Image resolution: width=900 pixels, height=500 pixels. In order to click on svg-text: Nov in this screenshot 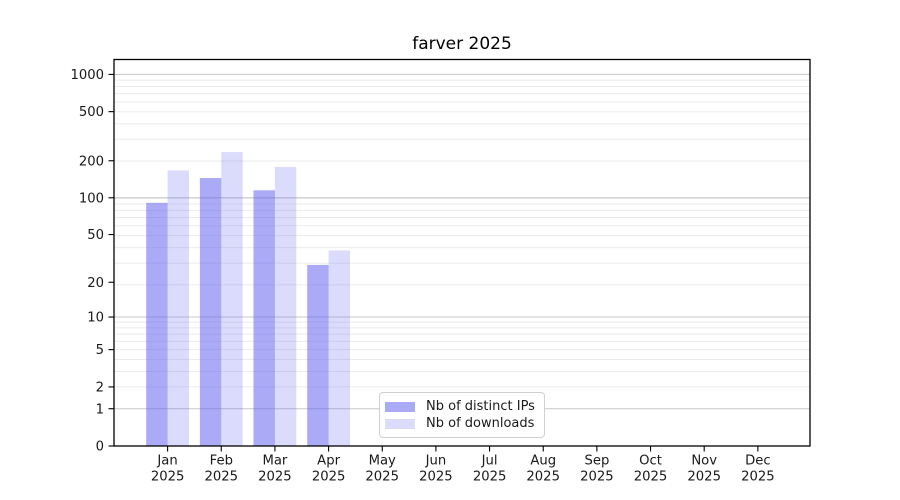, I will do `click(704, 461)`.